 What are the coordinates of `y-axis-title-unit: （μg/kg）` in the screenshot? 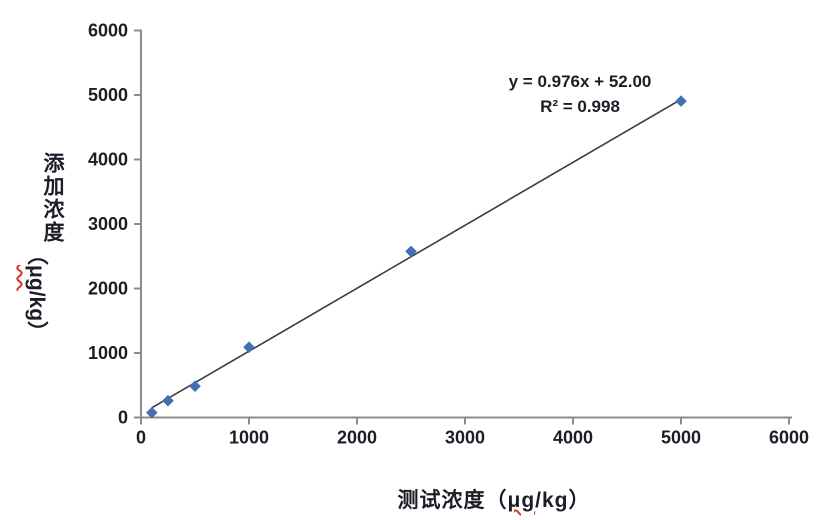 It's located at (36, 293).